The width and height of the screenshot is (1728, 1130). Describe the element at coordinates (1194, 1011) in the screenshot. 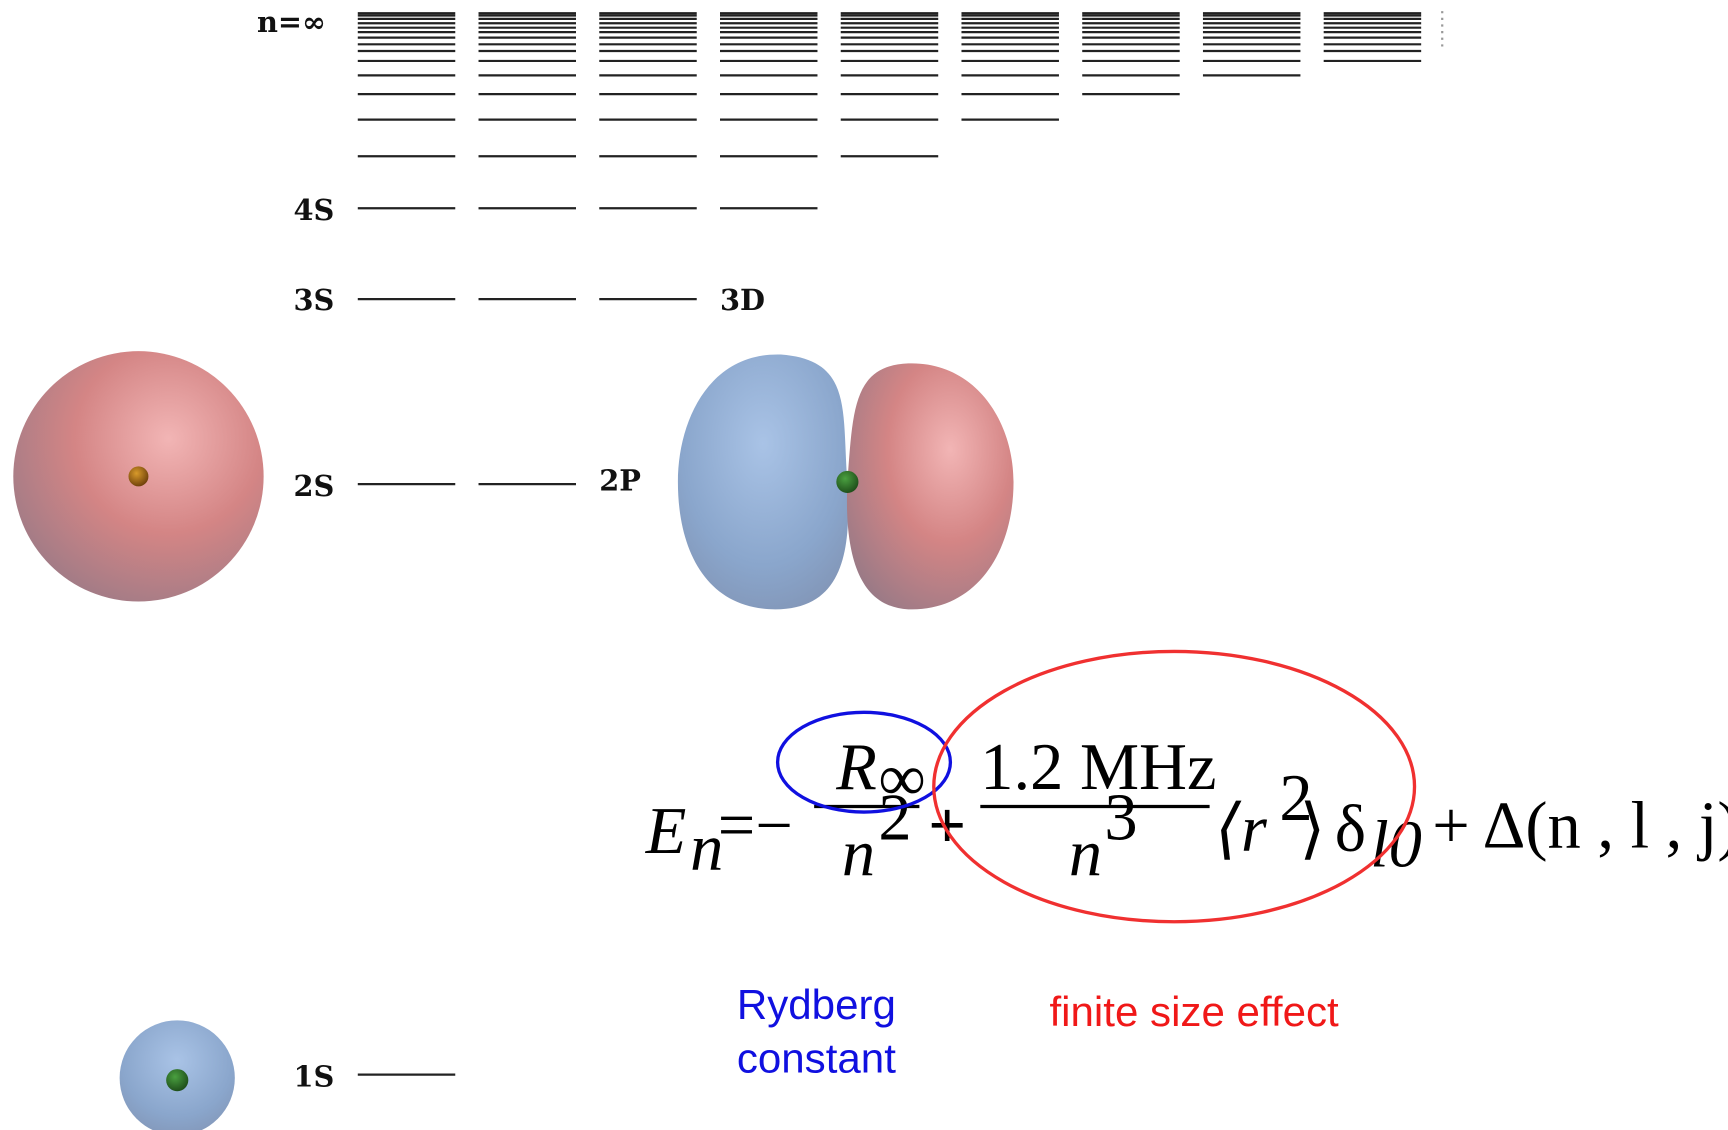

I see `annotation: finite size effect` at that location.